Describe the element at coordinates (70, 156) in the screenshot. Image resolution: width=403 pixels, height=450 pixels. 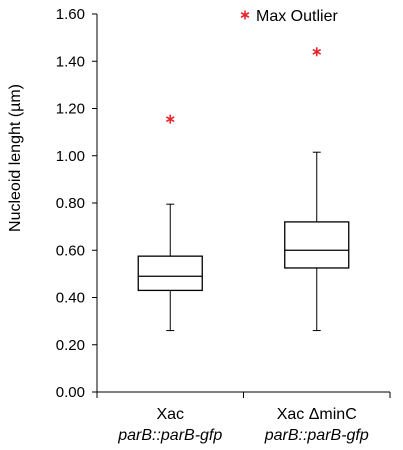
I see `y-tick-label: 1.00` at that location.